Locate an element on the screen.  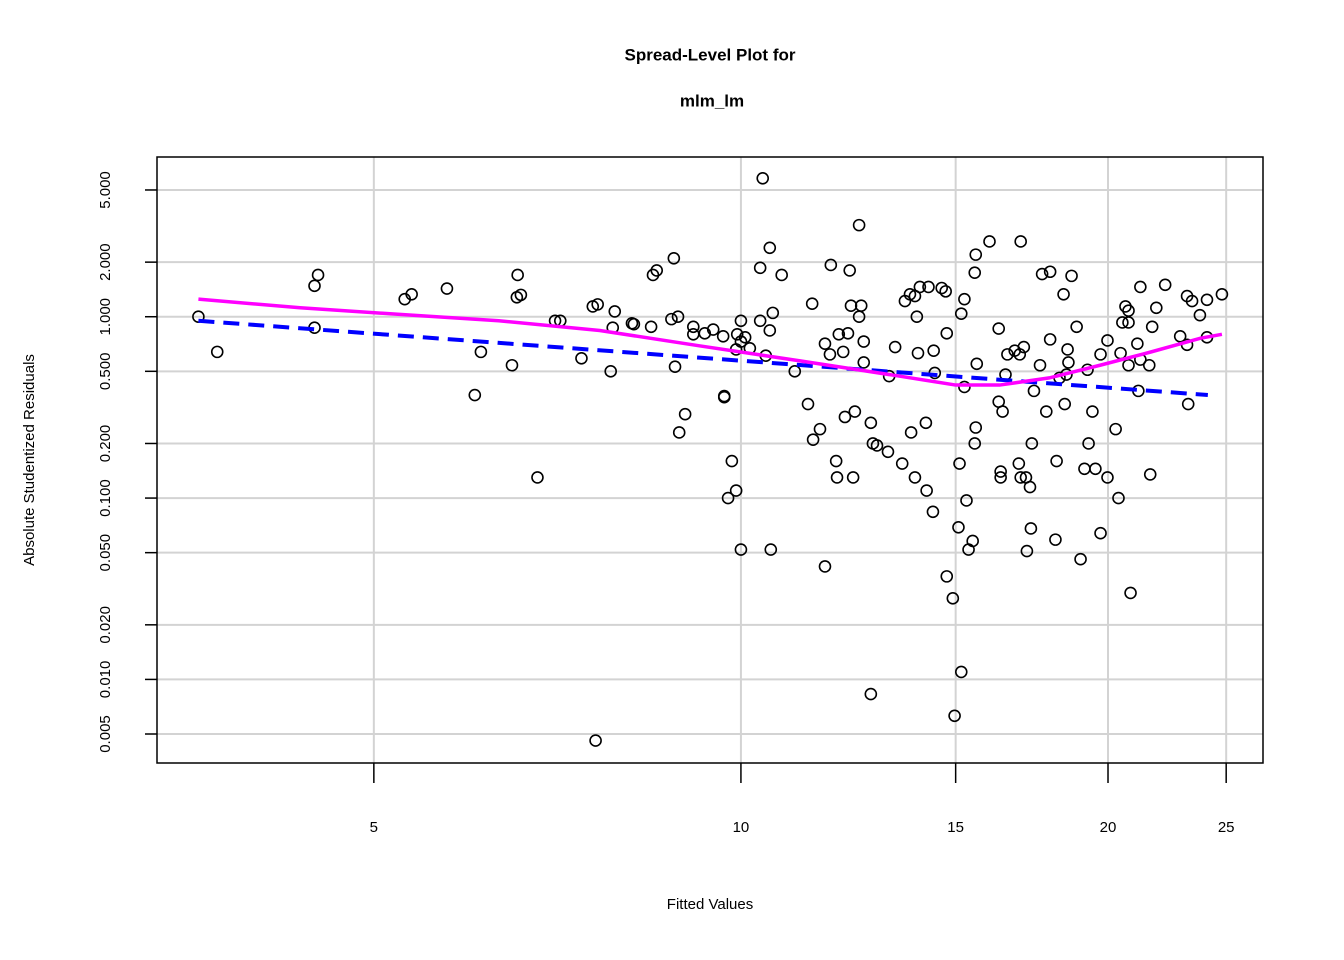
x-tick-label: 5 is located at coordinates (374, 827).